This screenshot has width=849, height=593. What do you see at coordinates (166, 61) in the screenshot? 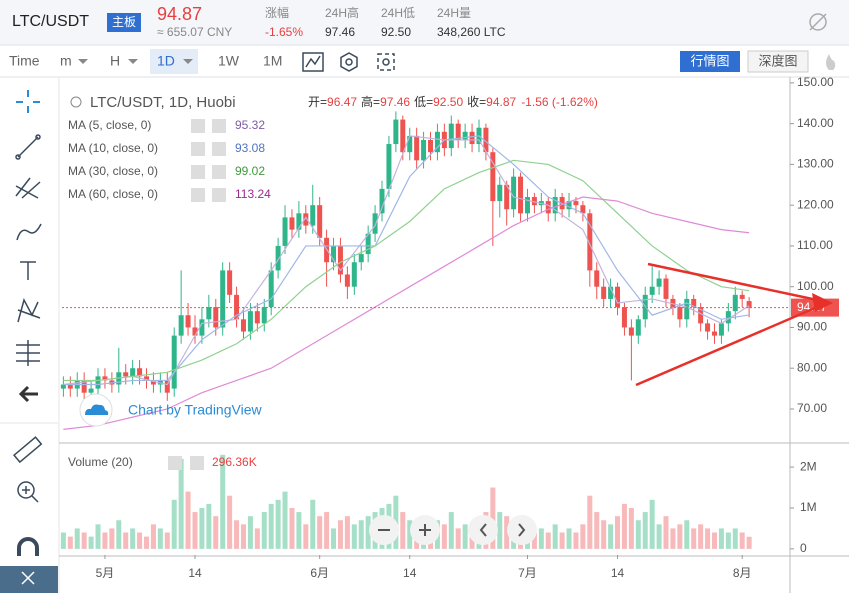
I see `interval: 1D` at bounding box center [166, 61].